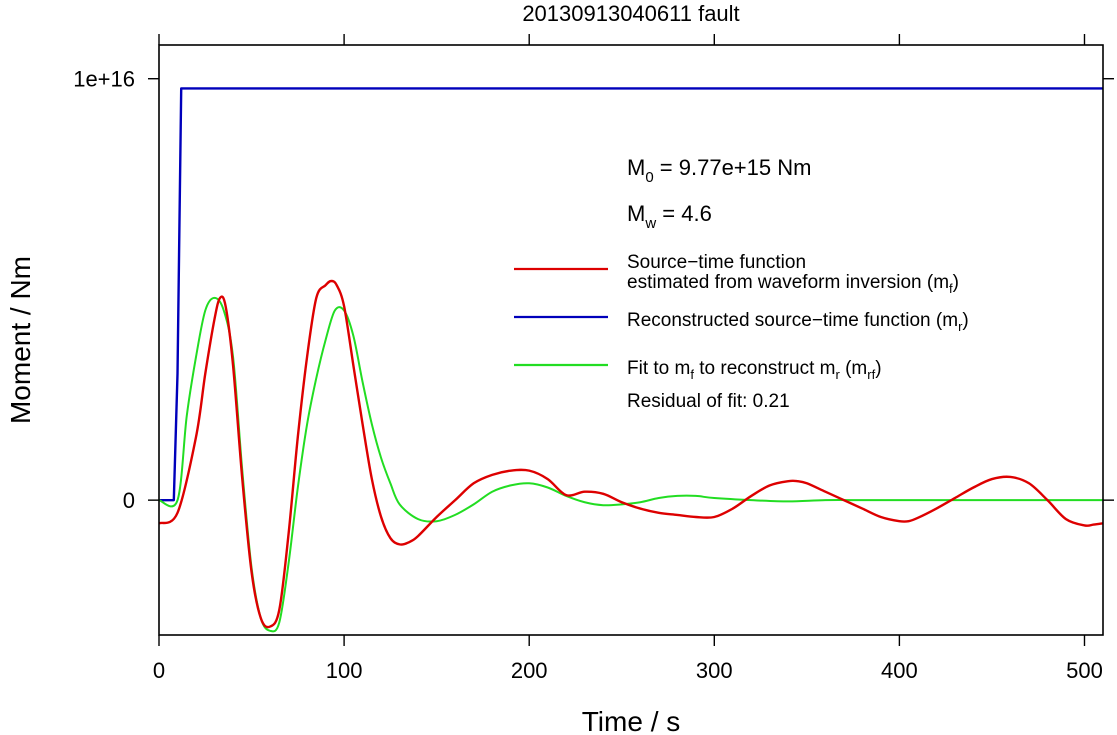 The height and width of the screenshot is (735, 1117). Describe the element at coordinates (684, 213) in the screenshot. I see `mw-rest: = 4.6` at that location.